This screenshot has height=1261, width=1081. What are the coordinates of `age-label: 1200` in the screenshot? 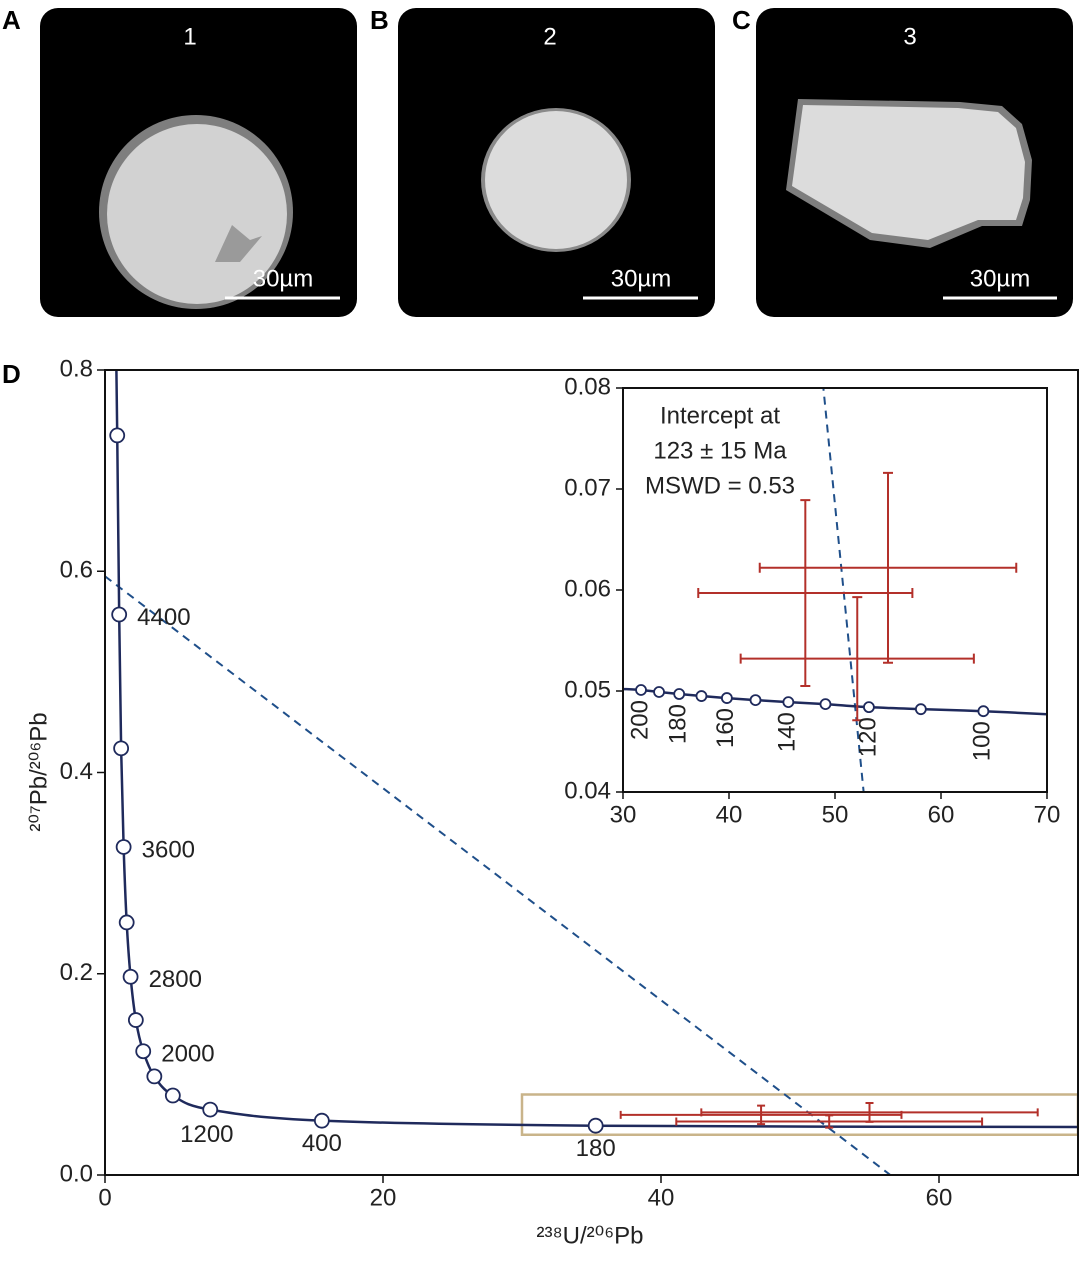 It's located at (206, 1134).